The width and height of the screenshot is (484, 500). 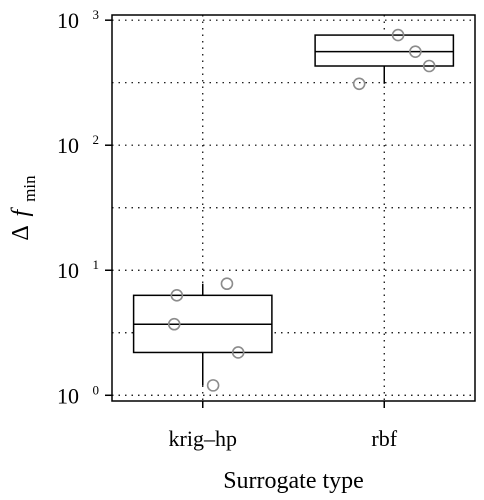 What do you see at coordinates (21, 212) in the screenshot?
I see `y-axis-title-var: f` at bounding box center [21, 212].